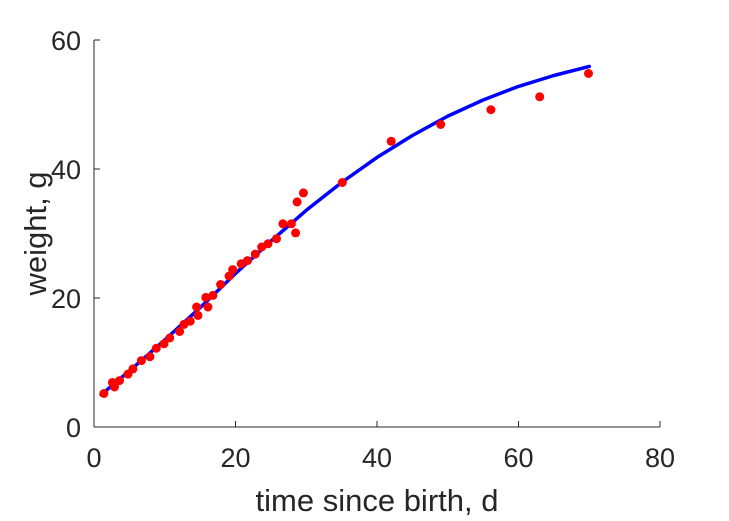 The height and width of the screenshot is (521, 729). Describe the element at coordinates (66, 170) in the screenshot. I see `y-tick-label: 40` at that location.